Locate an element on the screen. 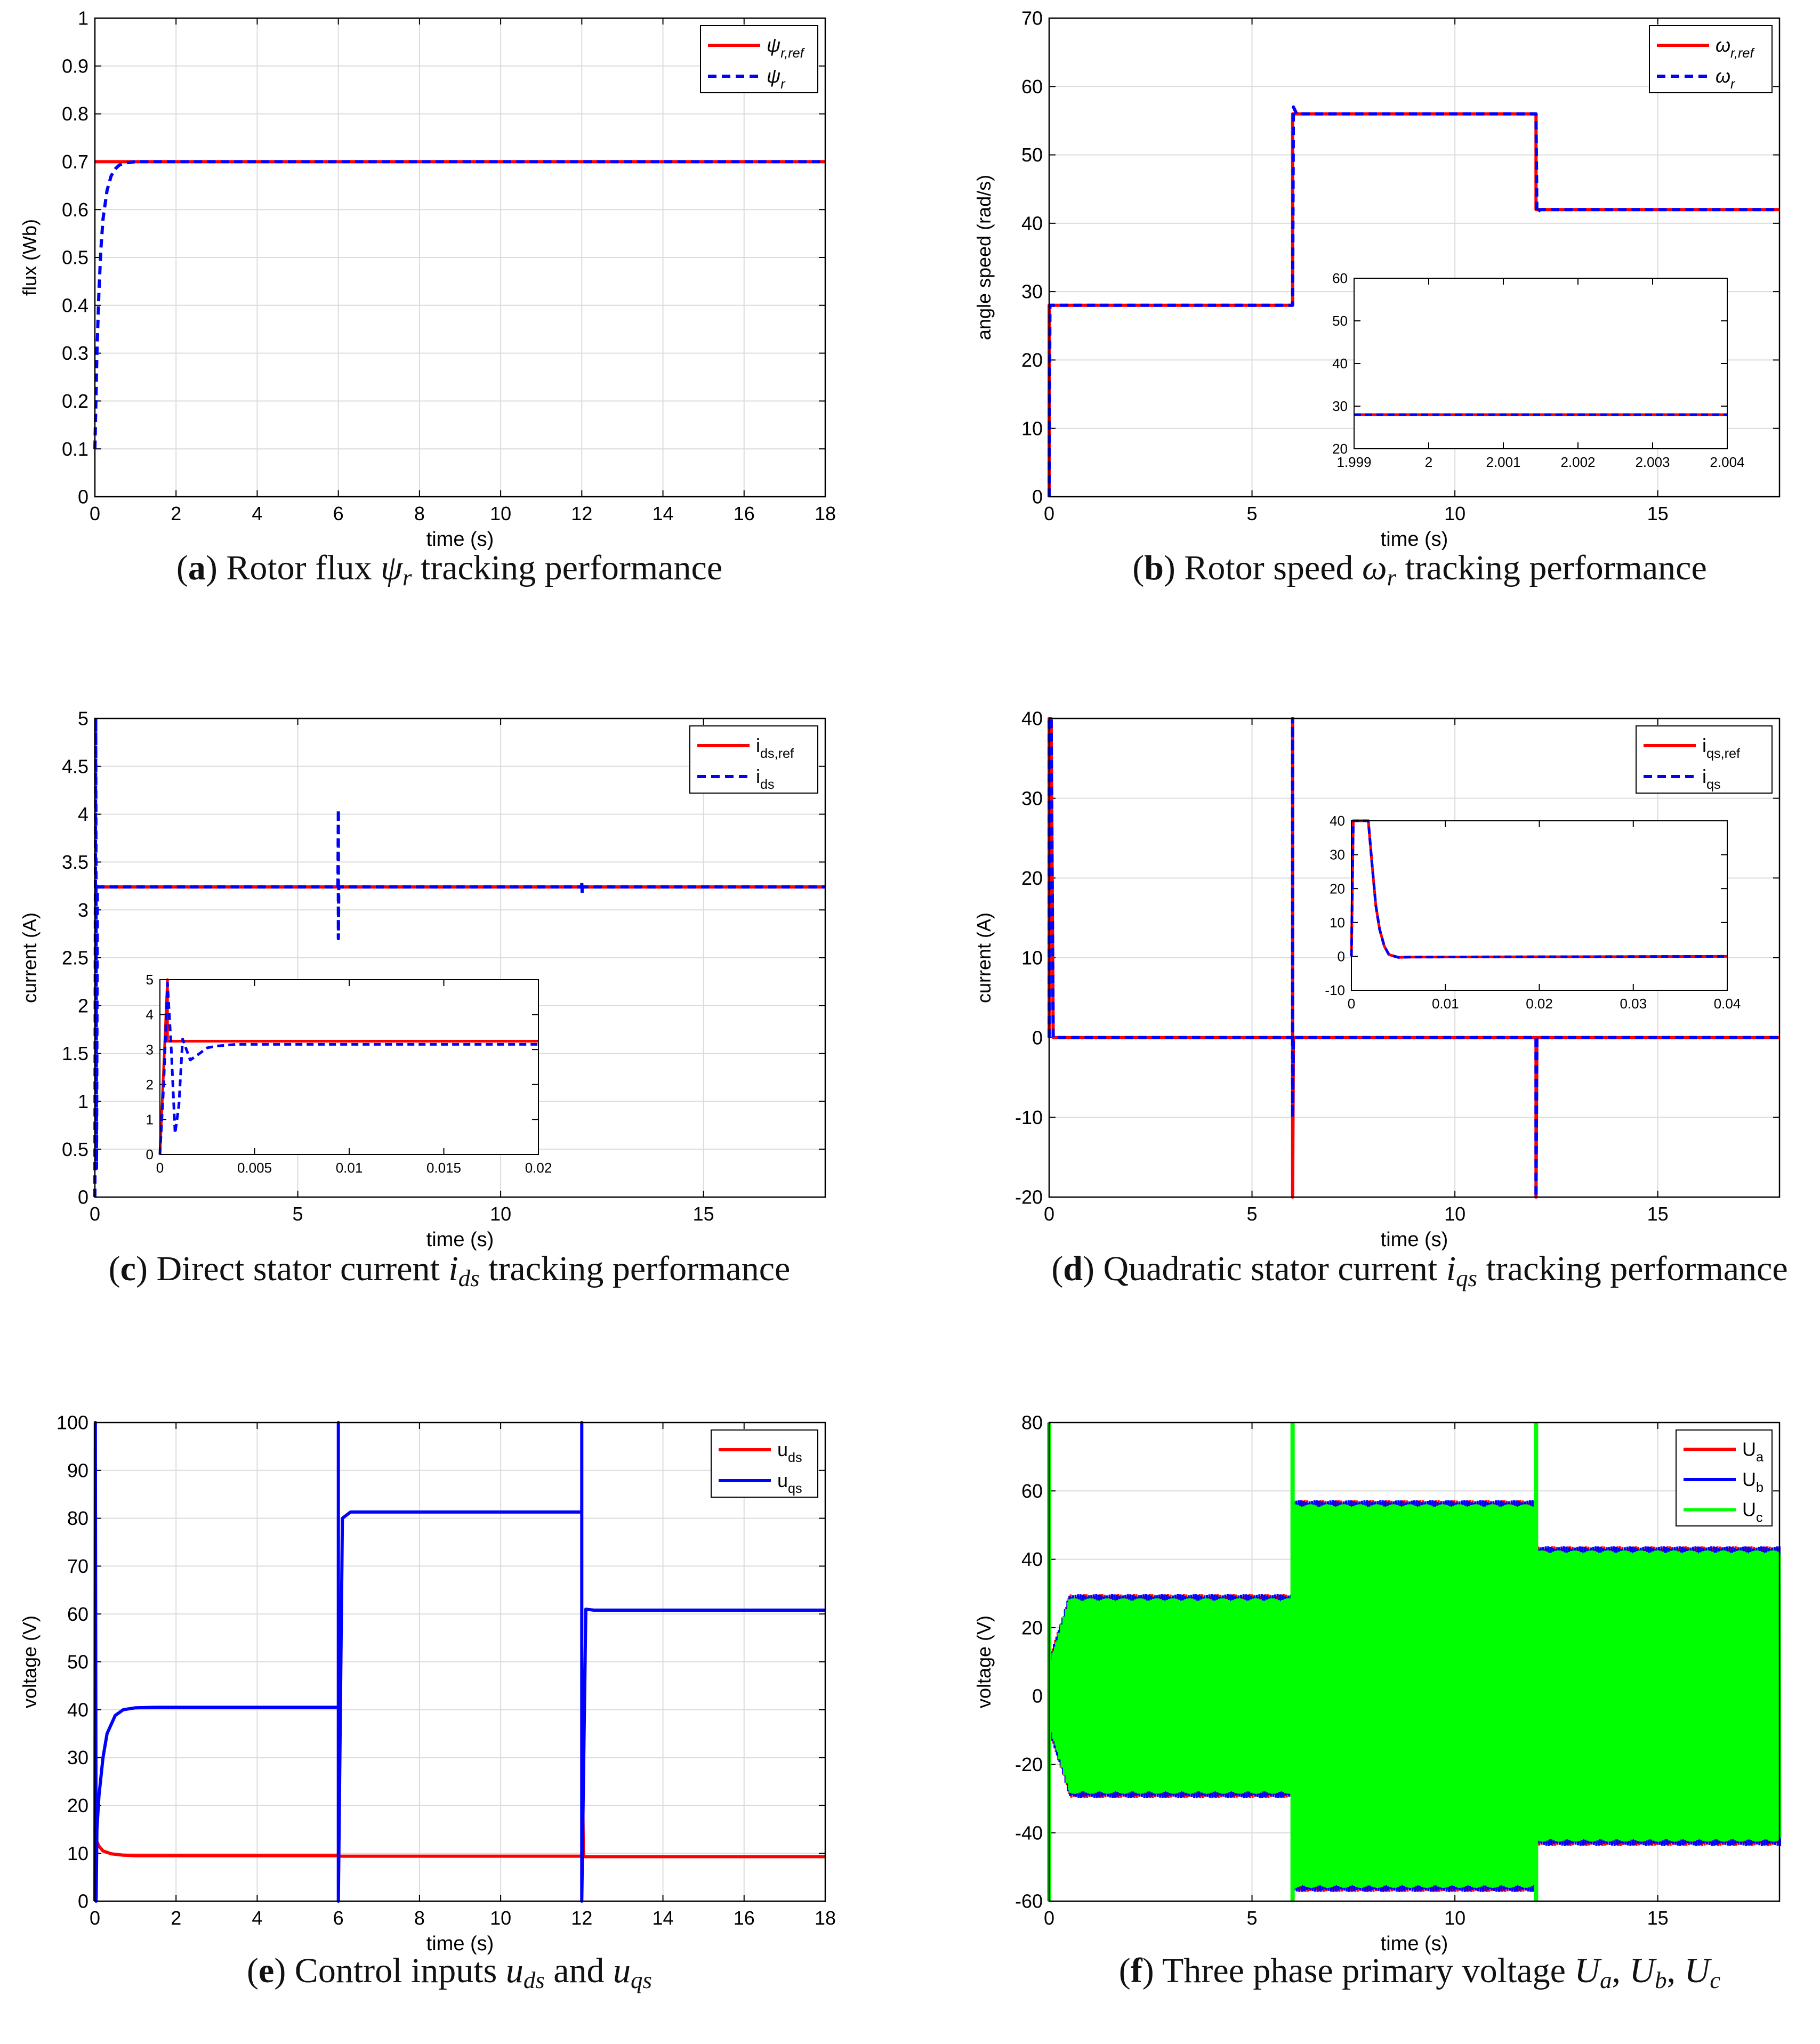 This screenshot has height=2044, width=1820. x-tick-label: 4 is located at coordinates (257, 1918).